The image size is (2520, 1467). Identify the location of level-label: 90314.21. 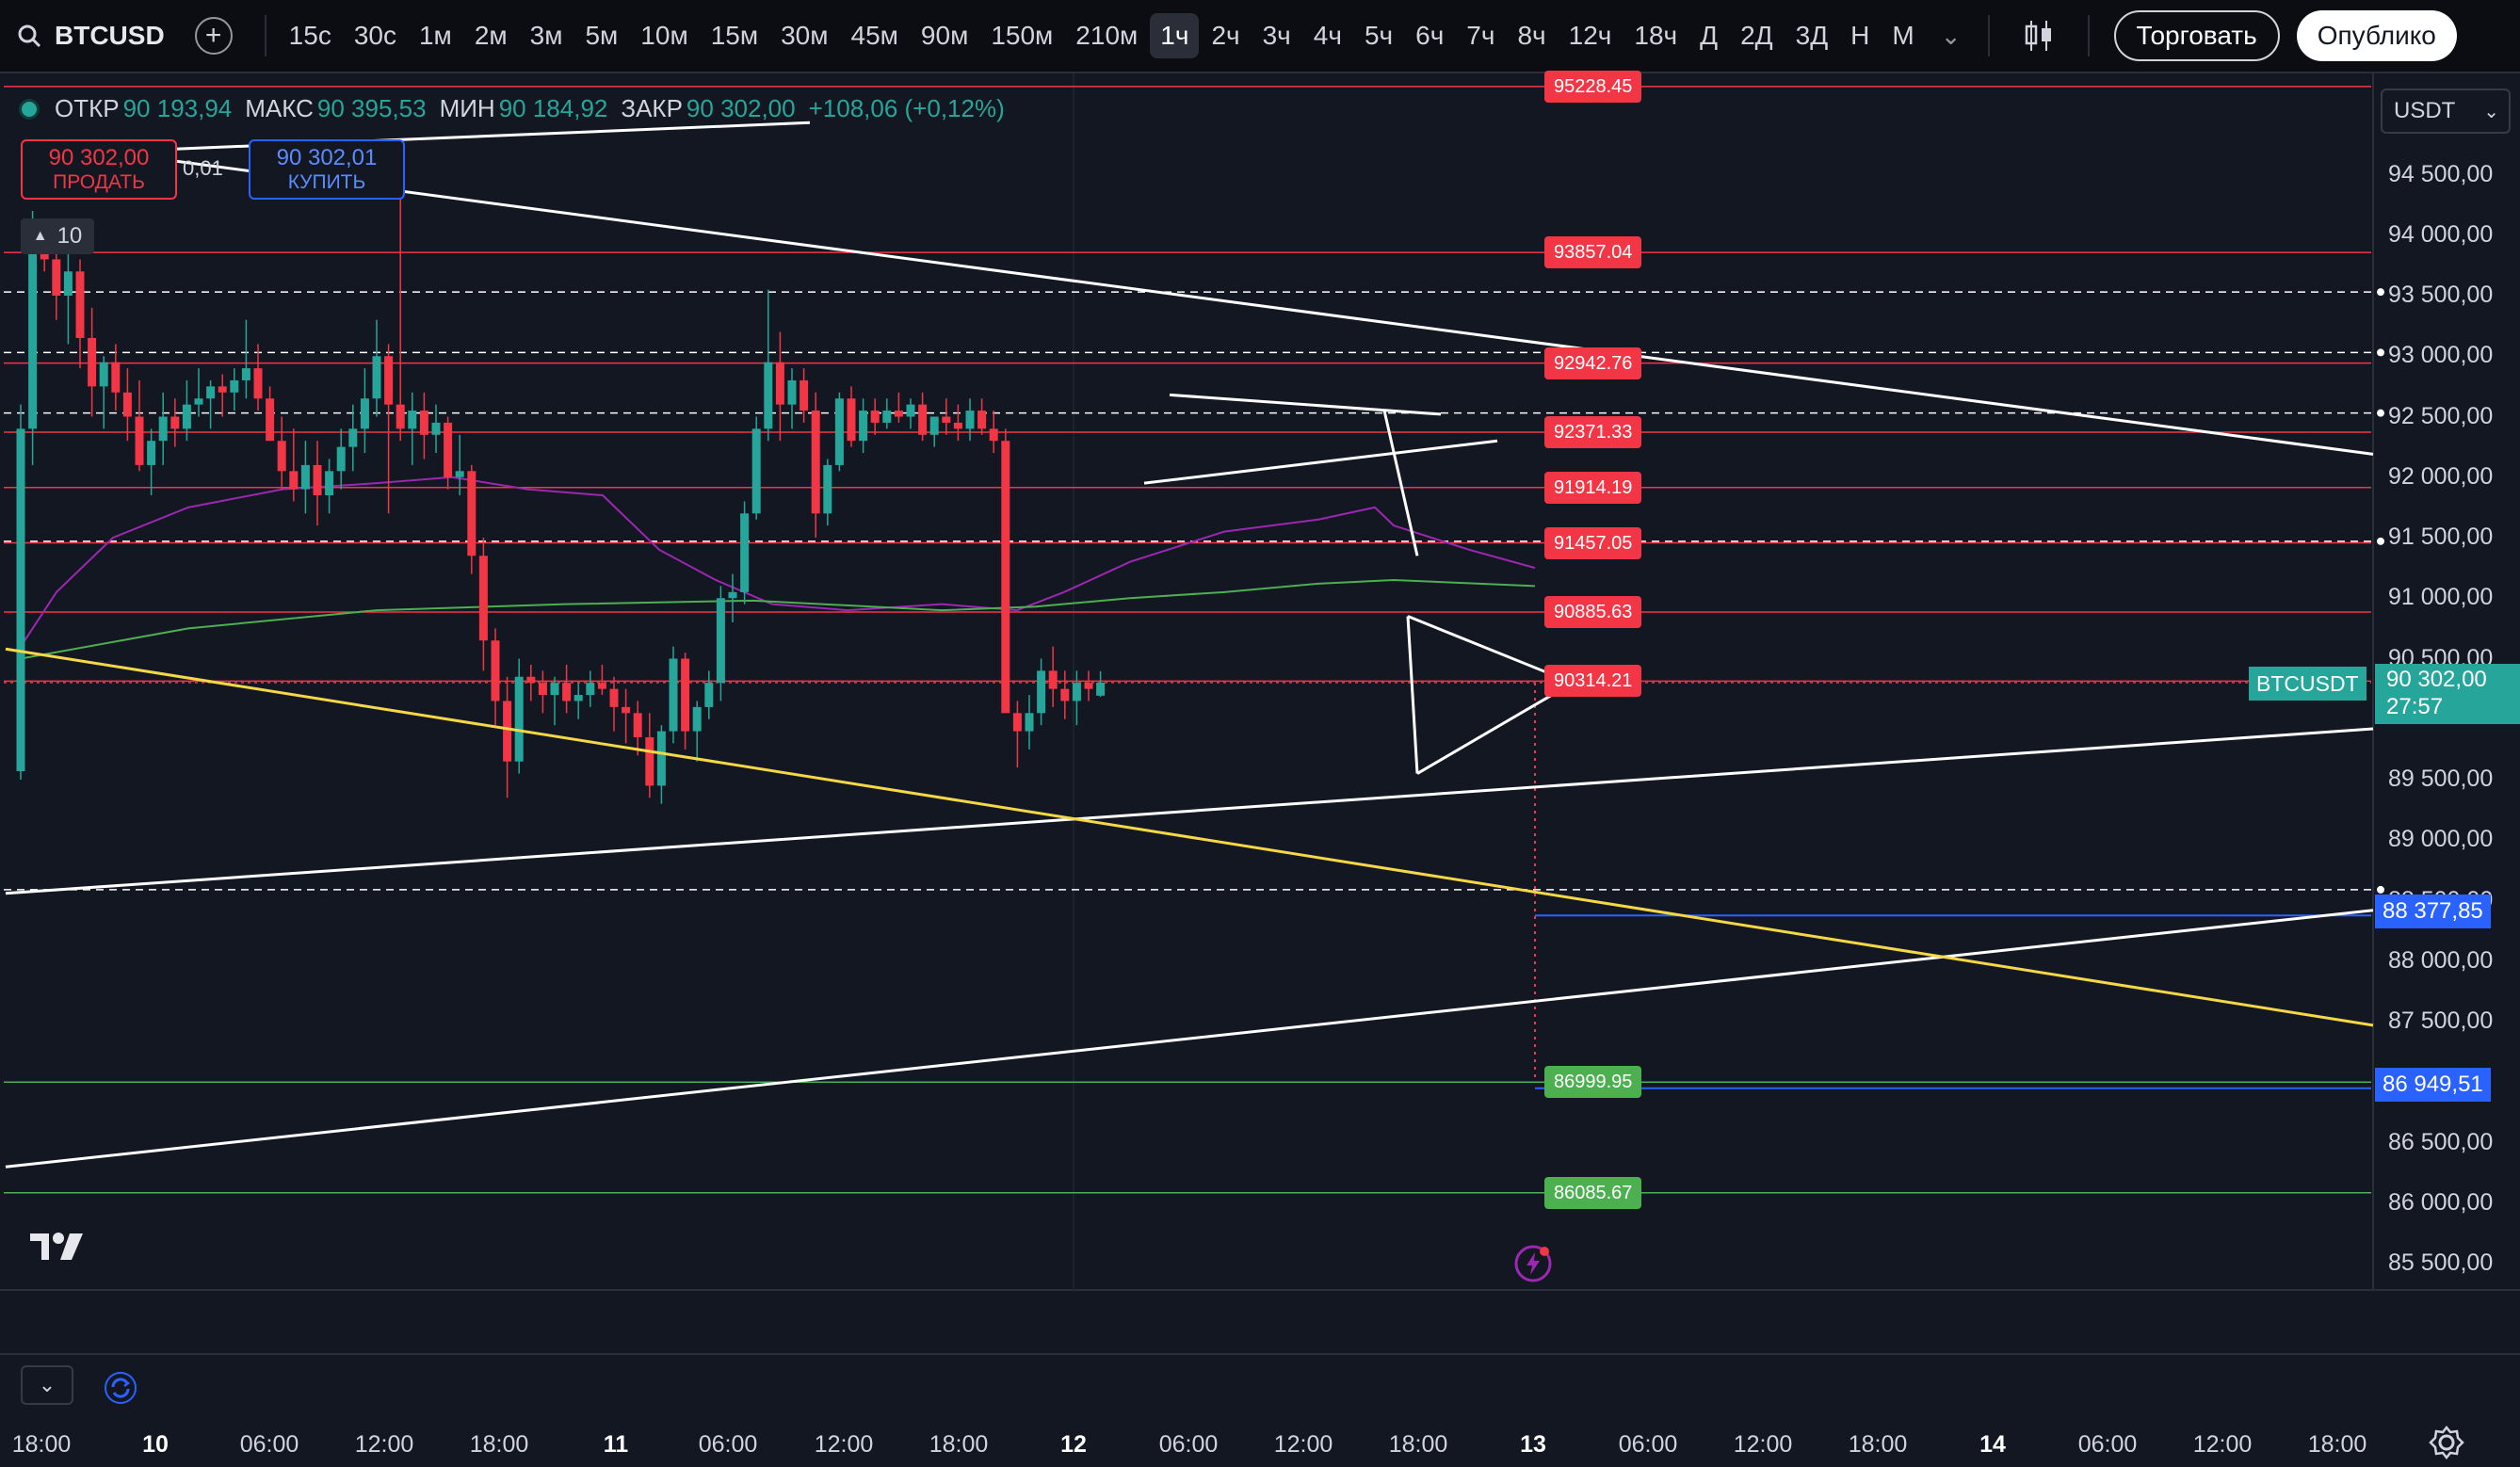
(1593, 682).